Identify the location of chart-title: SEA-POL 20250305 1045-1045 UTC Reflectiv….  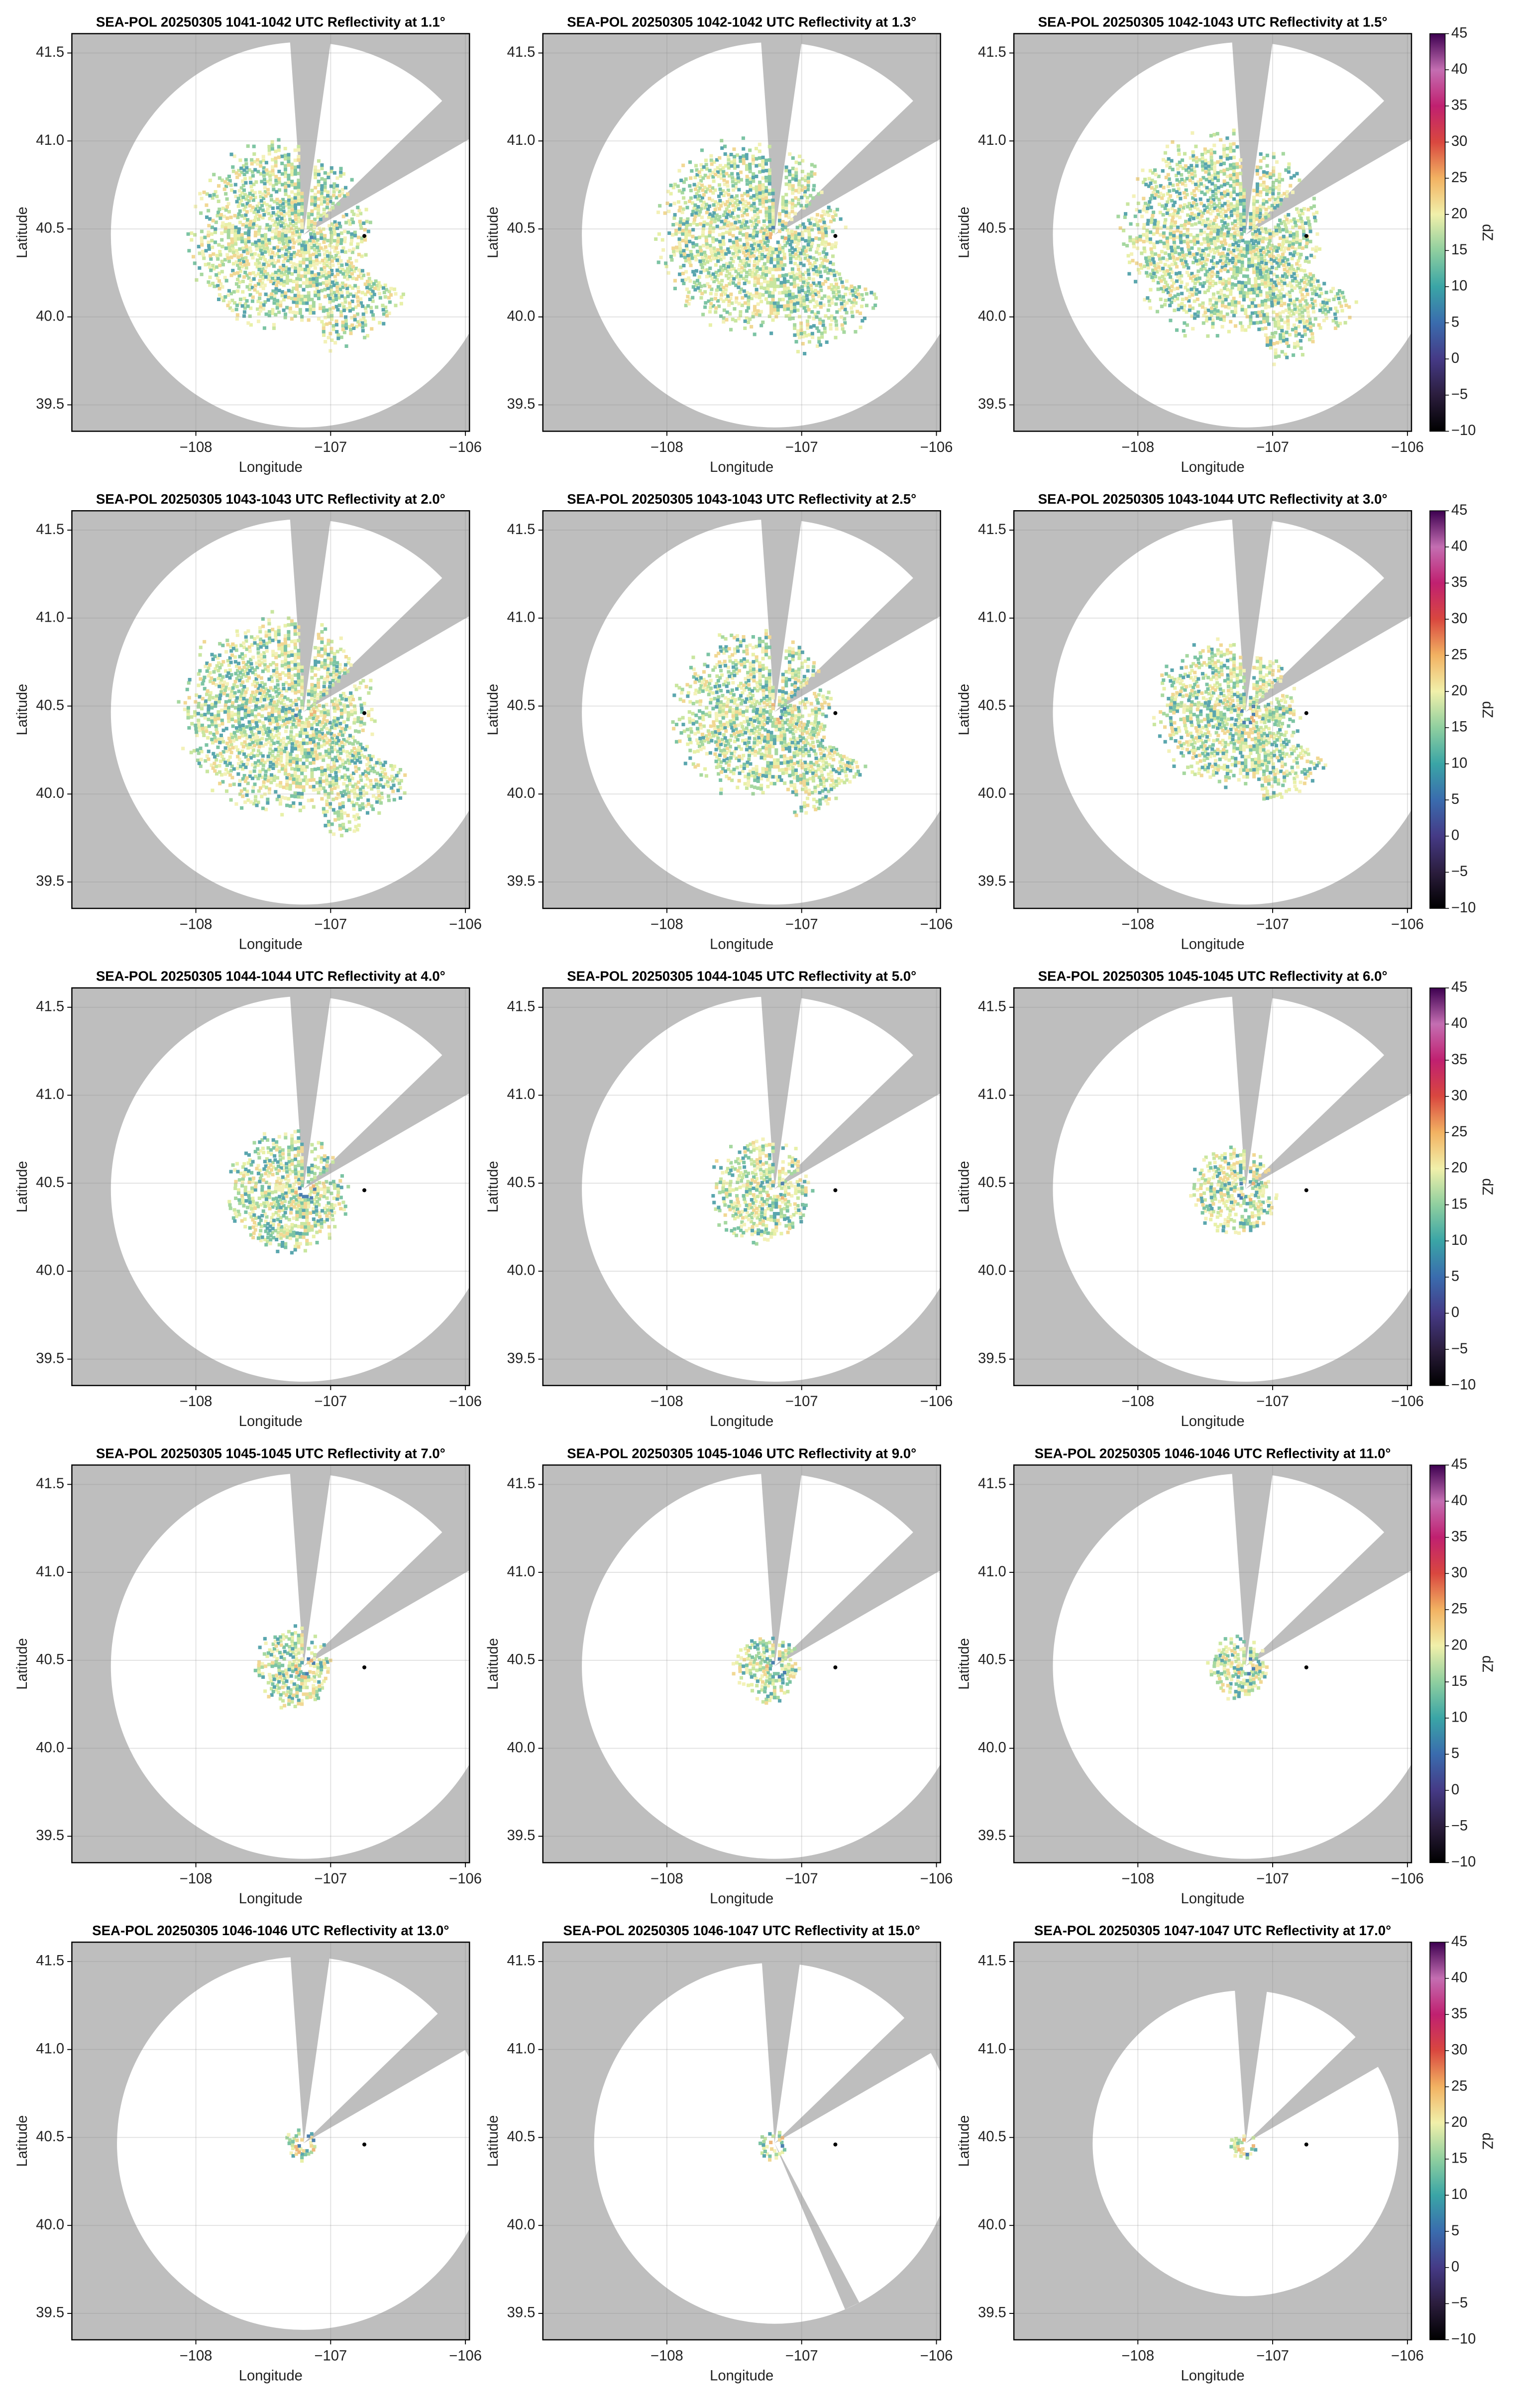
(1213, 977).